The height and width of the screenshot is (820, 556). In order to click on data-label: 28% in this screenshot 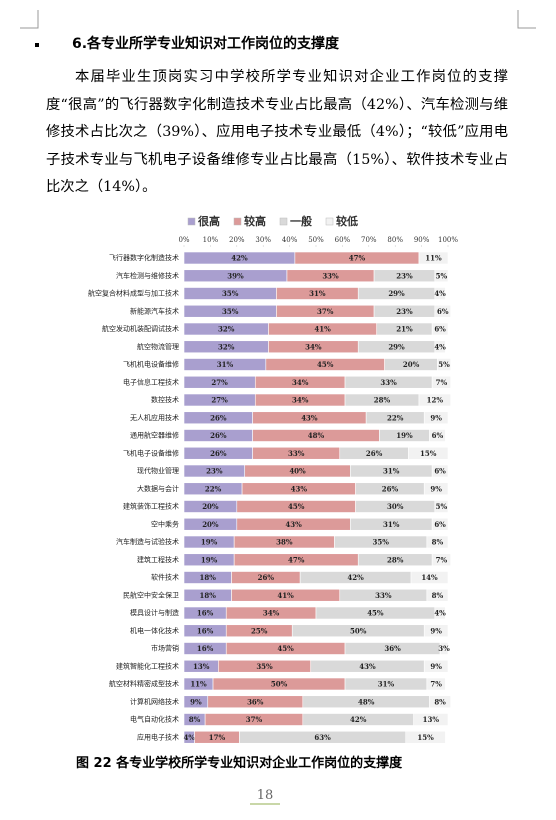, I will do `click(395, 559)`.